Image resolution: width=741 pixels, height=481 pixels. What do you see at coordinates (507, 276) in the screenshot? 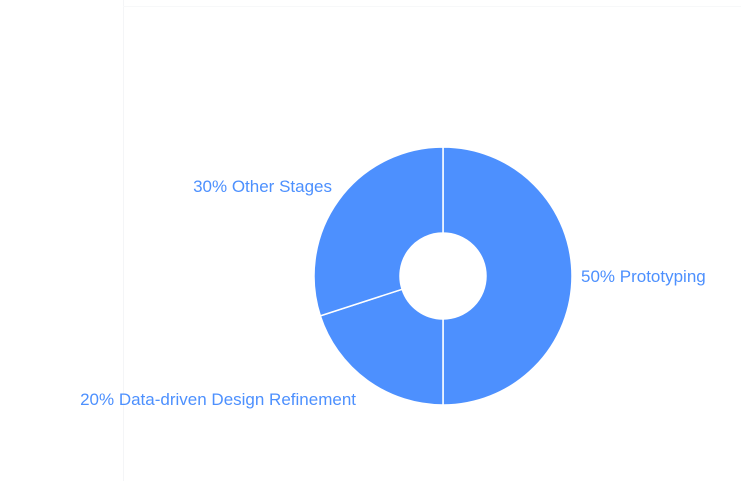
I see `slice-prototyping` at bounding box center [507, 276].